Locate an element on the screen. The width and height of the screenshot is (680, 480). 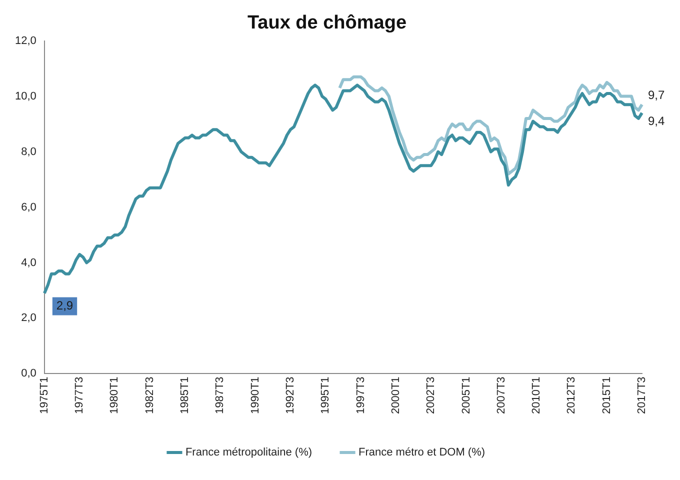
y-tick-label: 4,0 is located at coordinates (28, 262).